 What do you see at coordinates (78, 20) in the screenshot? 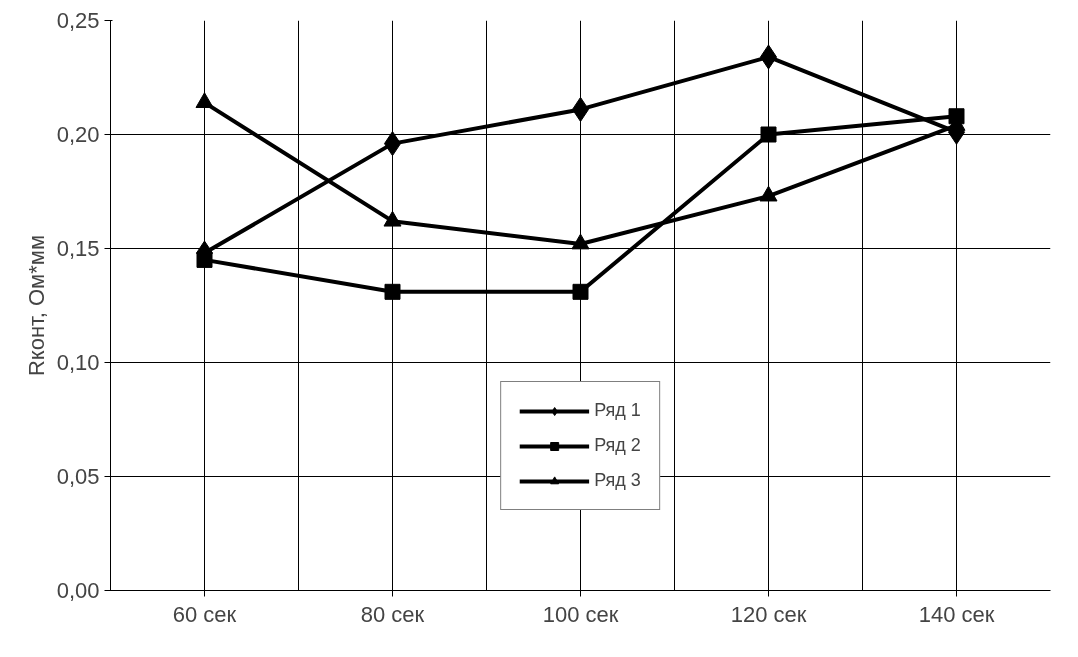
I see `y-tick-label: 0,25` at bounding box center [78, 20].